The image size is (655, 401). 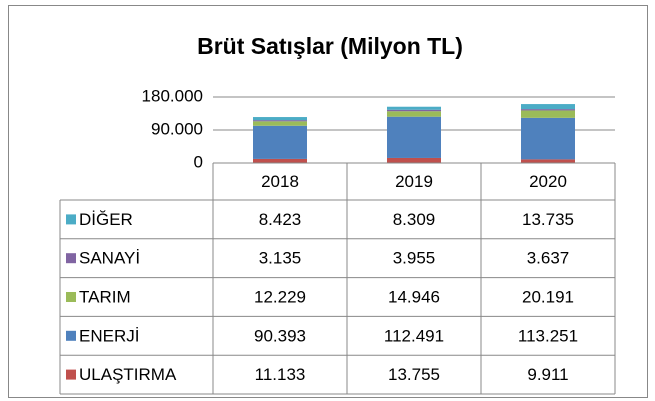 I want to click on chart-title: Brüt Satışlar (Milyon TL), so click(x=330, y=46).